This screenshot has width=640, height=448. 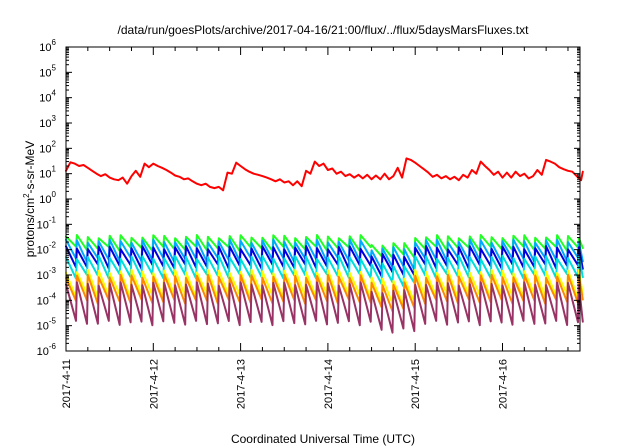 I want to click on y-tick-label: 10², so click(x=47, y=147).